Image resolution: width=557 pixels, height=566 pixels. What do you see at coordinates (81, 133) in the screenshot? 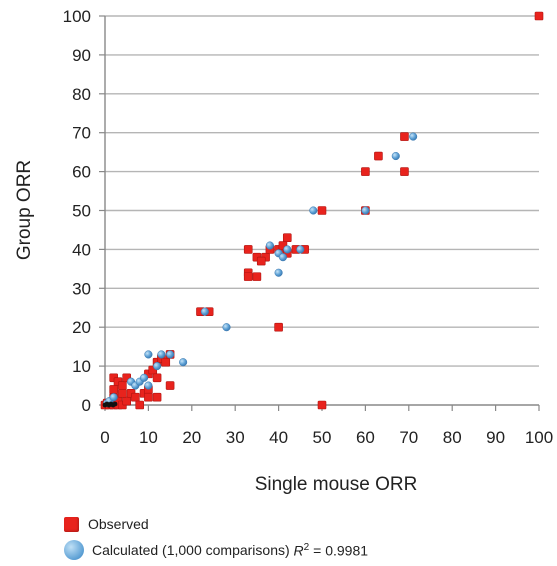
I see `y-tick-label: 70` at bounding box center [81, 133].